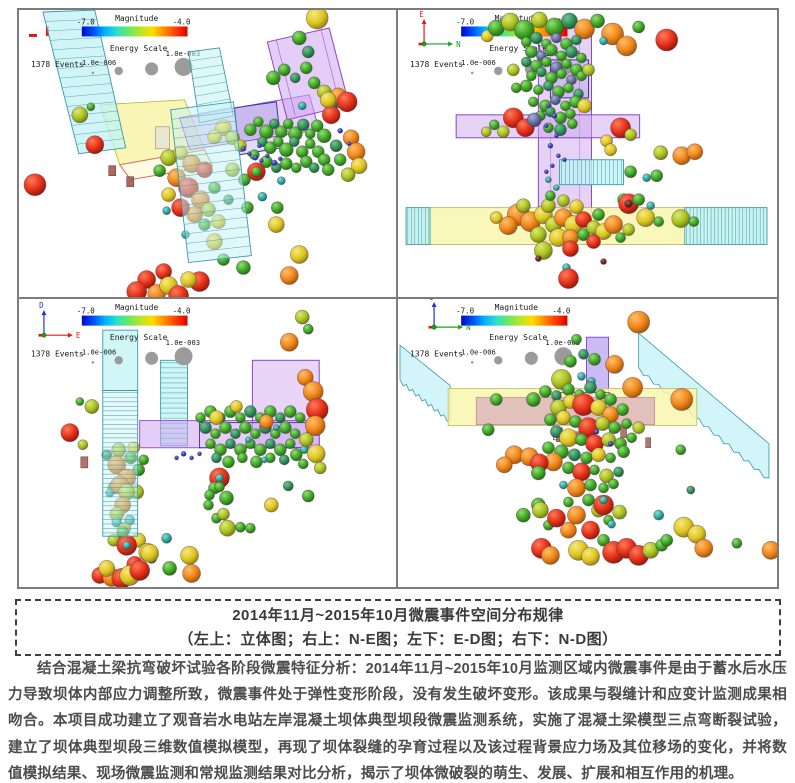 The image size is (795, 783). What do you see at coordinates (420, 44) in the screenshot?
I see `axis-origin-tick` at bounding box center [420, 44].